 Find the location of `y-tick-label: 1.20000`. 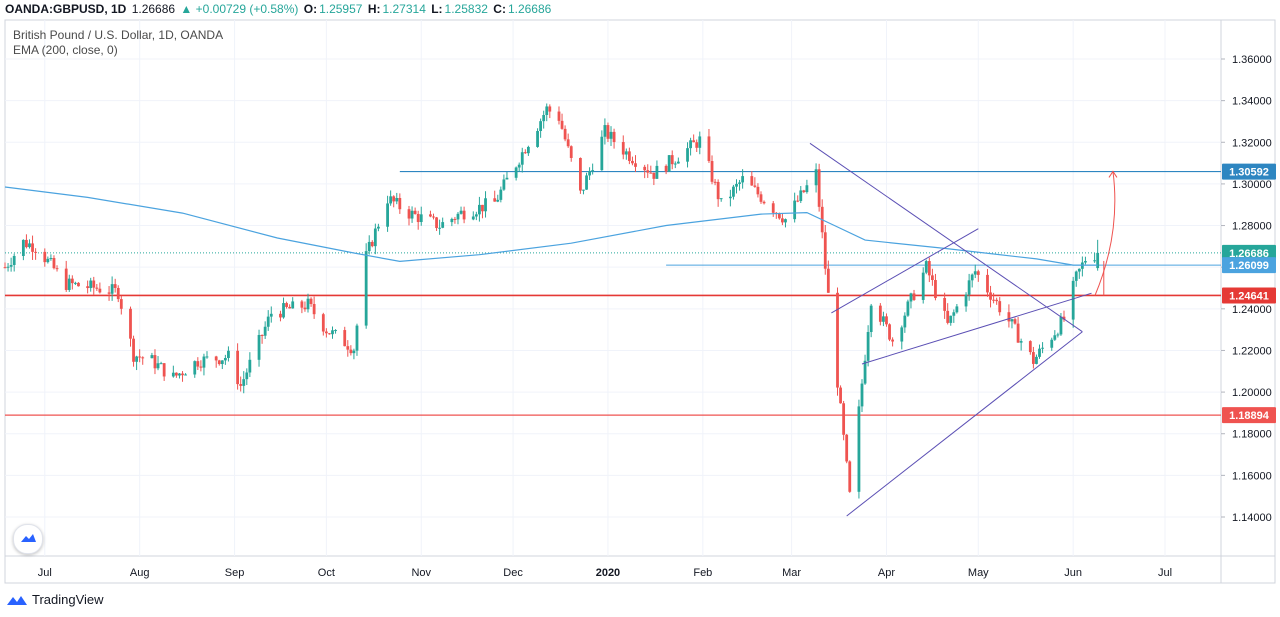

y-tick-label: 1.20000 is located at coordinates (1252, 393).